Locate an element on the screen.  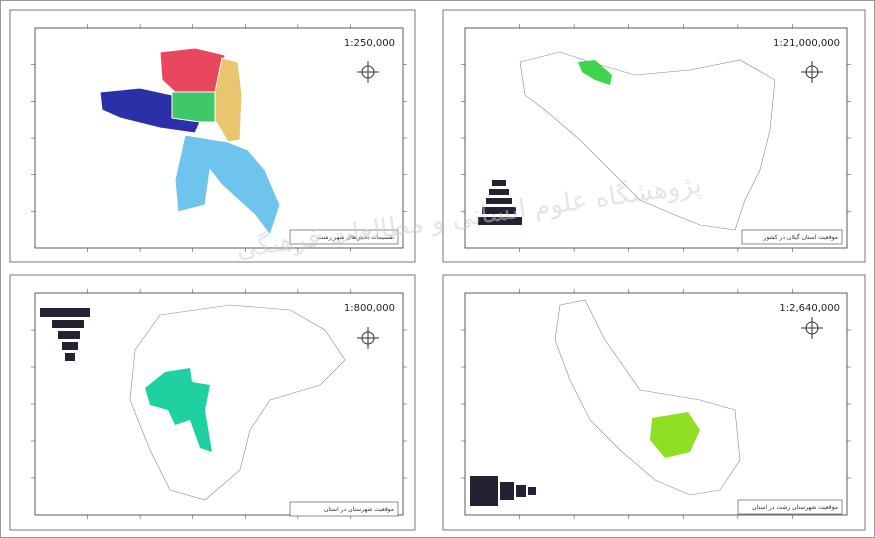
scale-text: 1:250,000 is located at coordinates (369, 43).